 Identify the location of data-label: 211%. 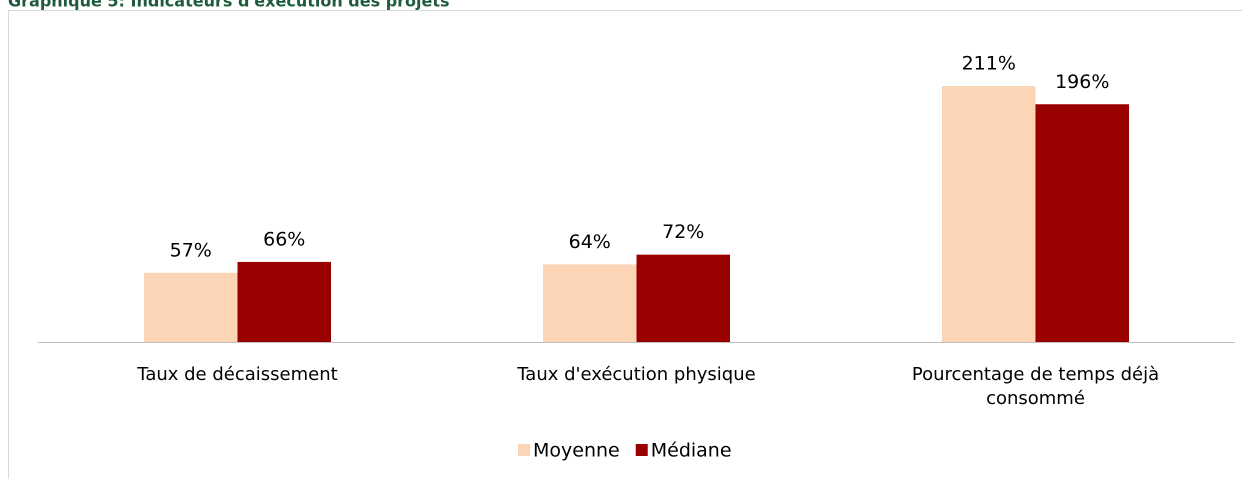
(989, 64).